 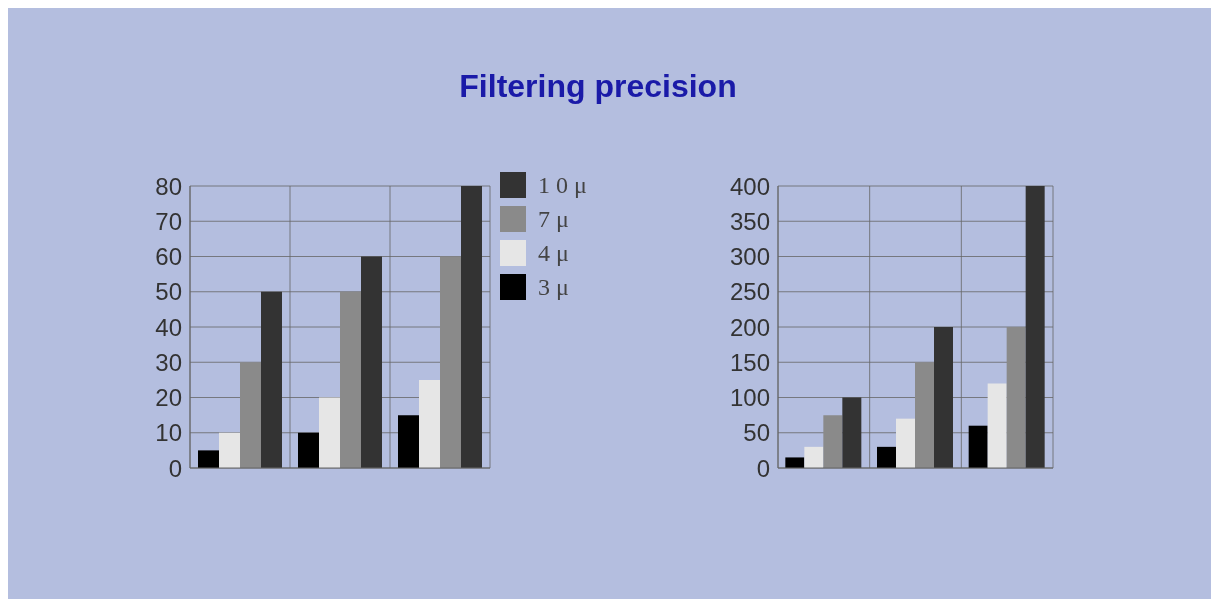 What do you see at coordinates (562, 185) in the screenshot?
I see `legend-label: 1 0 μ` at bounding box center [562, 185].